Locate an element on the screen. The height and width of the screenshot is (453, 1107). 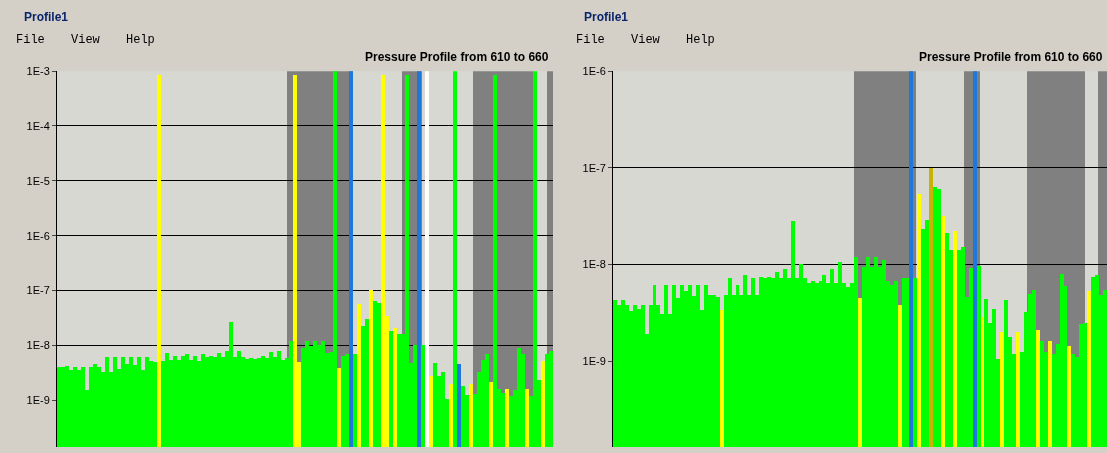
y-tick-label: 1E-3 is located at coordinates (38, 70).